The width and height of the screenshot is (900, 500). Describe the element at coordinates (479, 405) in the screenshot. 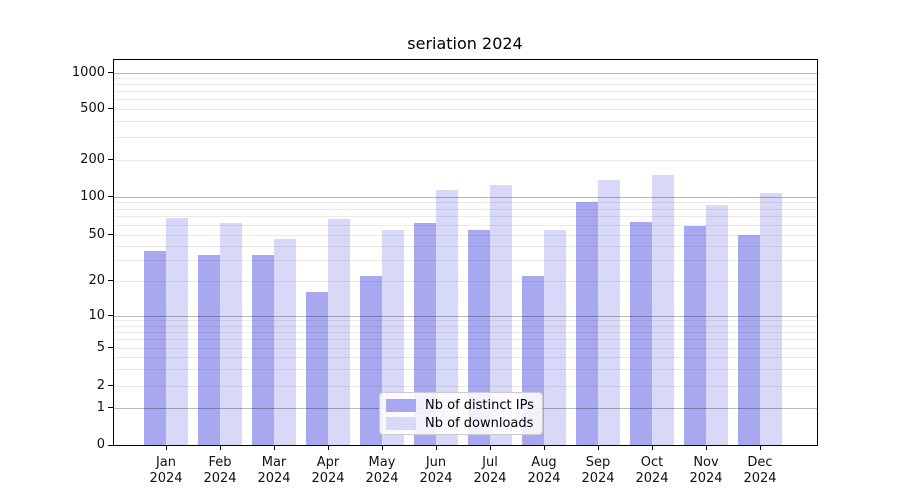

I see `legend-label: Nb of distinct IPs` at that location.